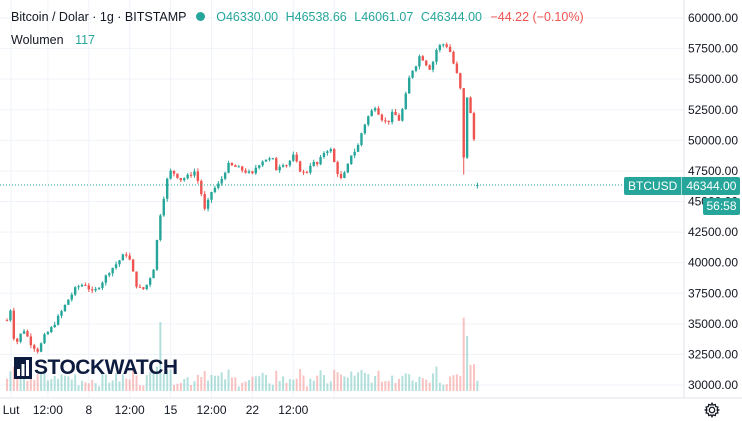  Describe the element at coordinates (713, 18) in the screenshot. I see `y-tick-label: 60000.00` at that location.